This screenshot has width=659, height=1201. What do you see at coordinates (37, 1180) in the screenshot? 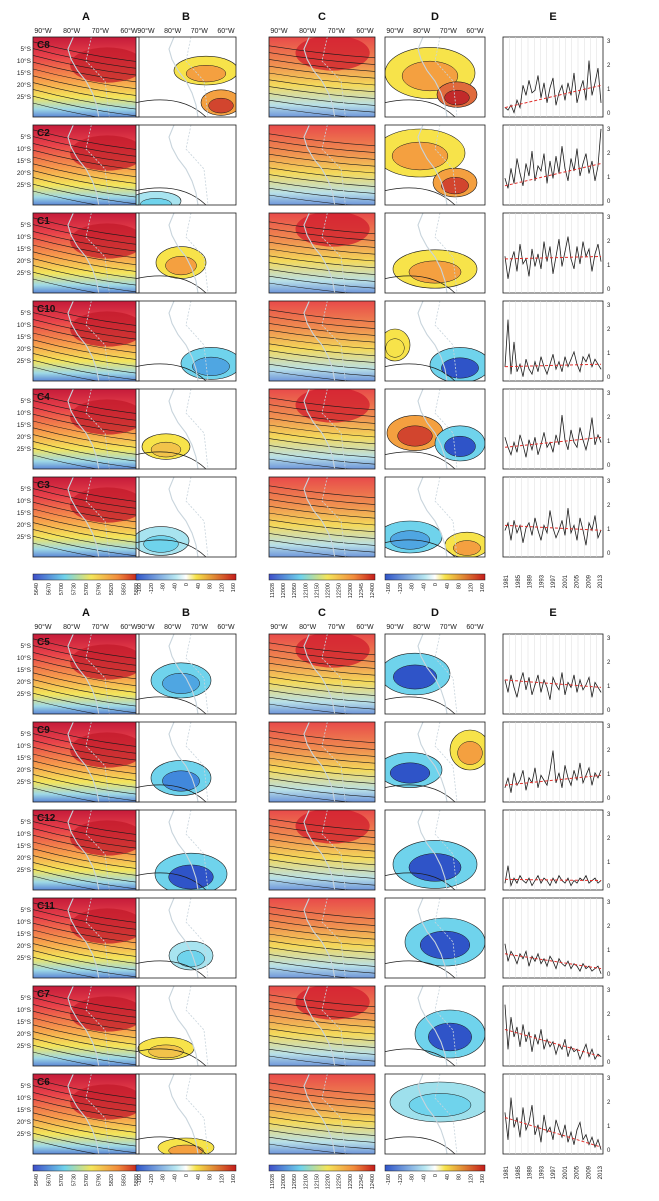
I see `colorbar-tick-label: 5640` at bounding box center [37, 1180].